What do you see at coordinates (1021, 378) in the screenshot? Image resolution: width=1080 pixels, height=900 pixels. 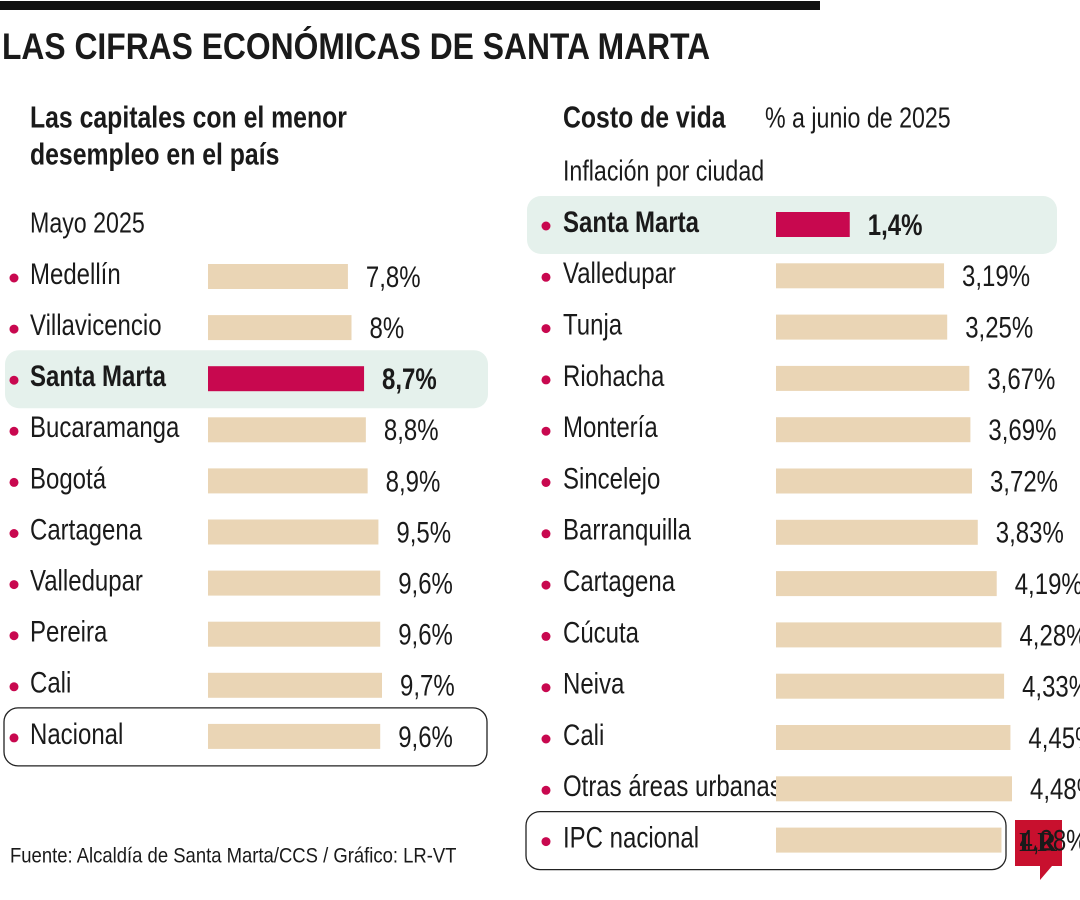 I see `value-label: 3,67%` at bounding box center [1021, 378].